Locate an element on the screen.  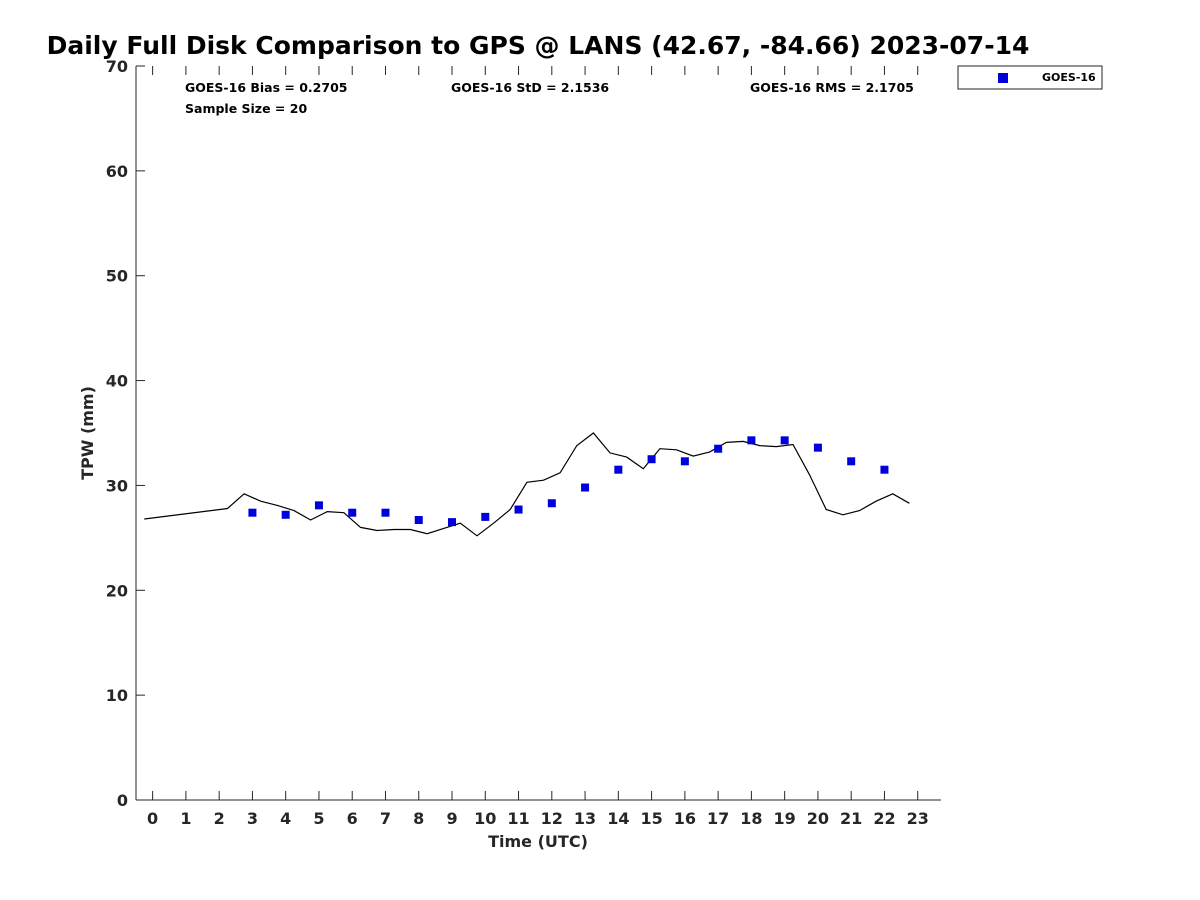
x-tick-label: 11 is located at coordinates (518, 818).